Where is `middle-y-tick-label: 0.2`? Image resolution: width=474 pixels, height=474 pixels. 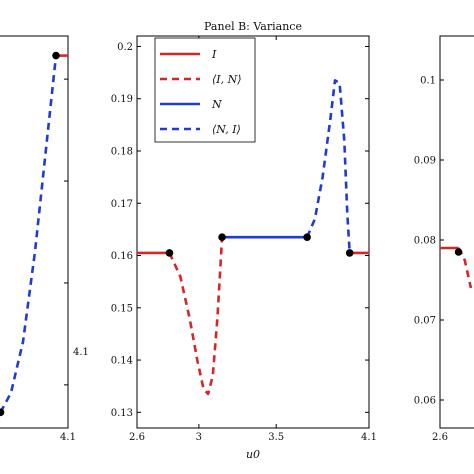 middle-y-tick-label: 0.2 is located at coordinates (125, 47).